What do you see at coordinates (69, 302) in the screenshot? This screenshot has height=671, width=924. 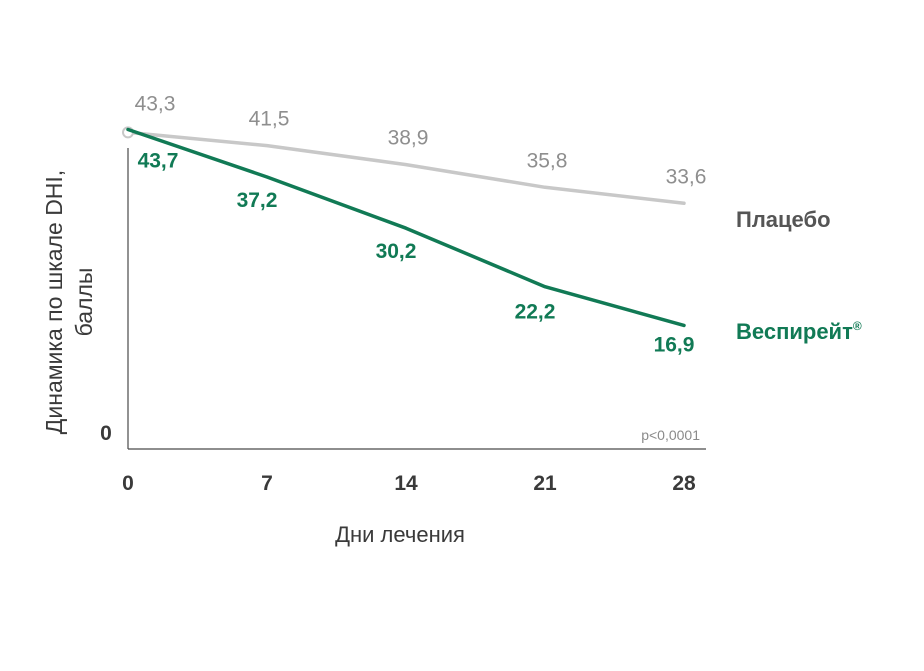 I see `y-axis-title: Динамика по шкале DHI, баллы` at bounding box center [69, 302].